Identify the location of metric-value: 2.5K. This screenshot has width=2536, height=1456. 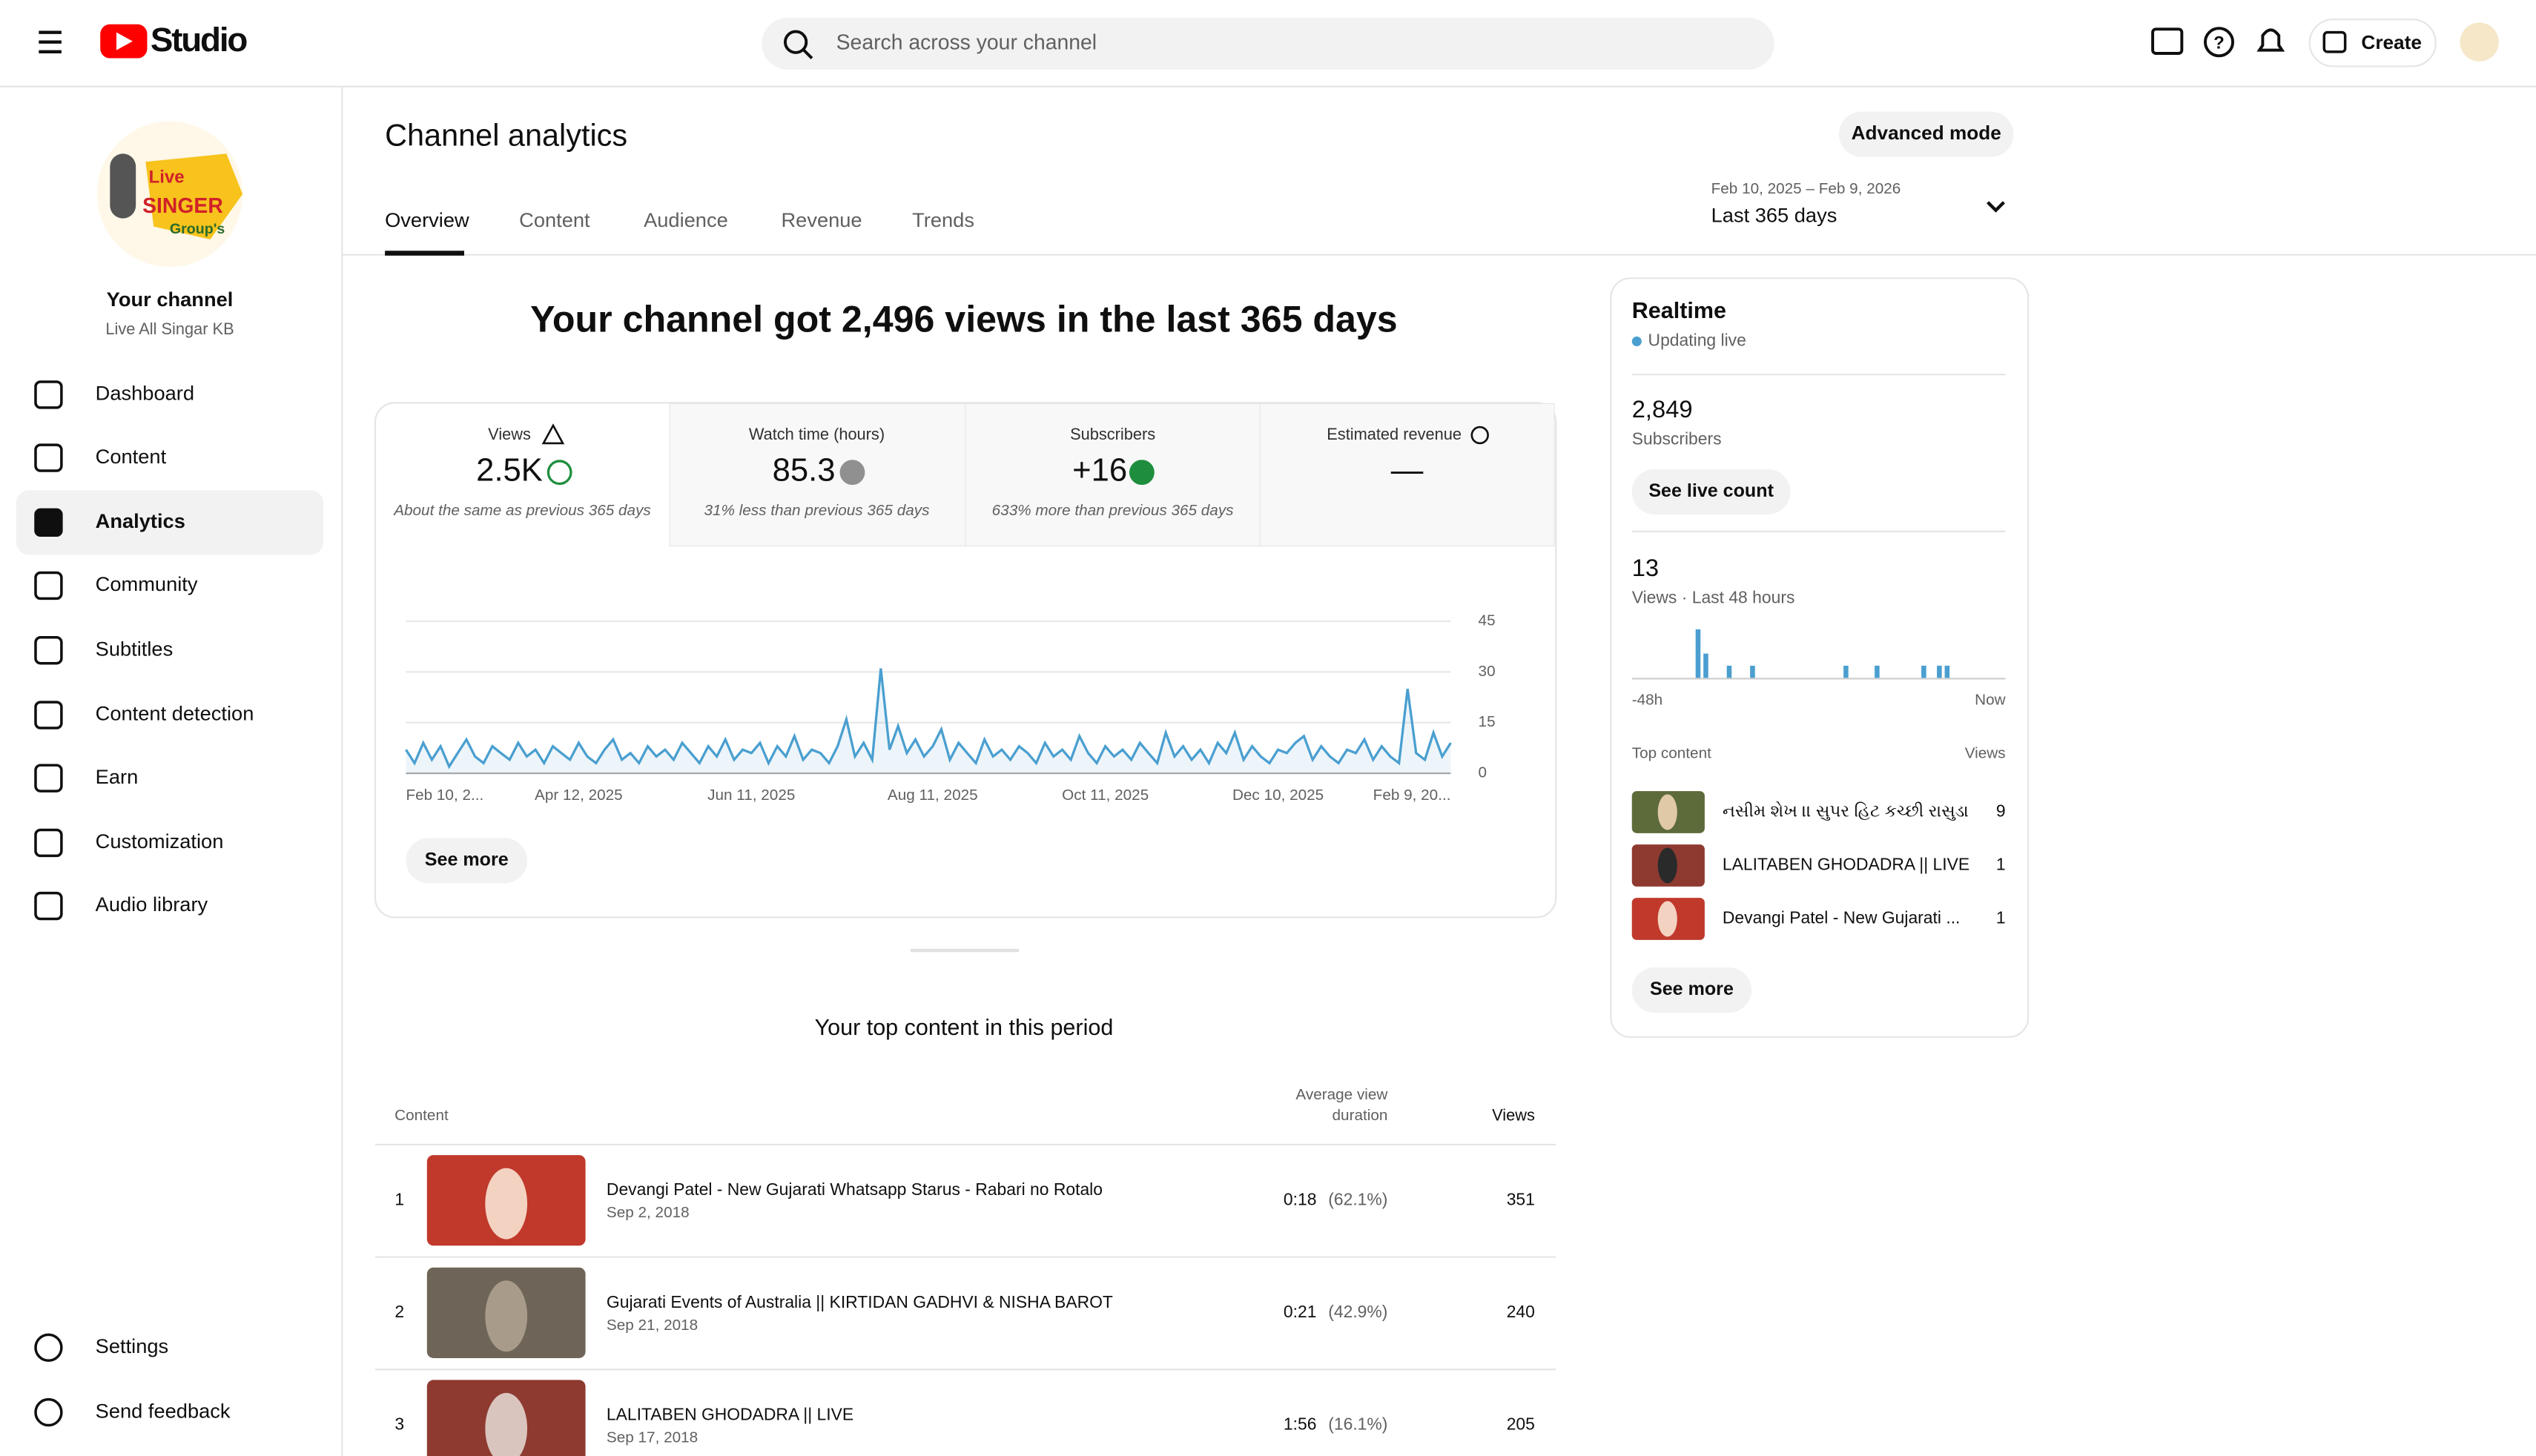
(510, 471).